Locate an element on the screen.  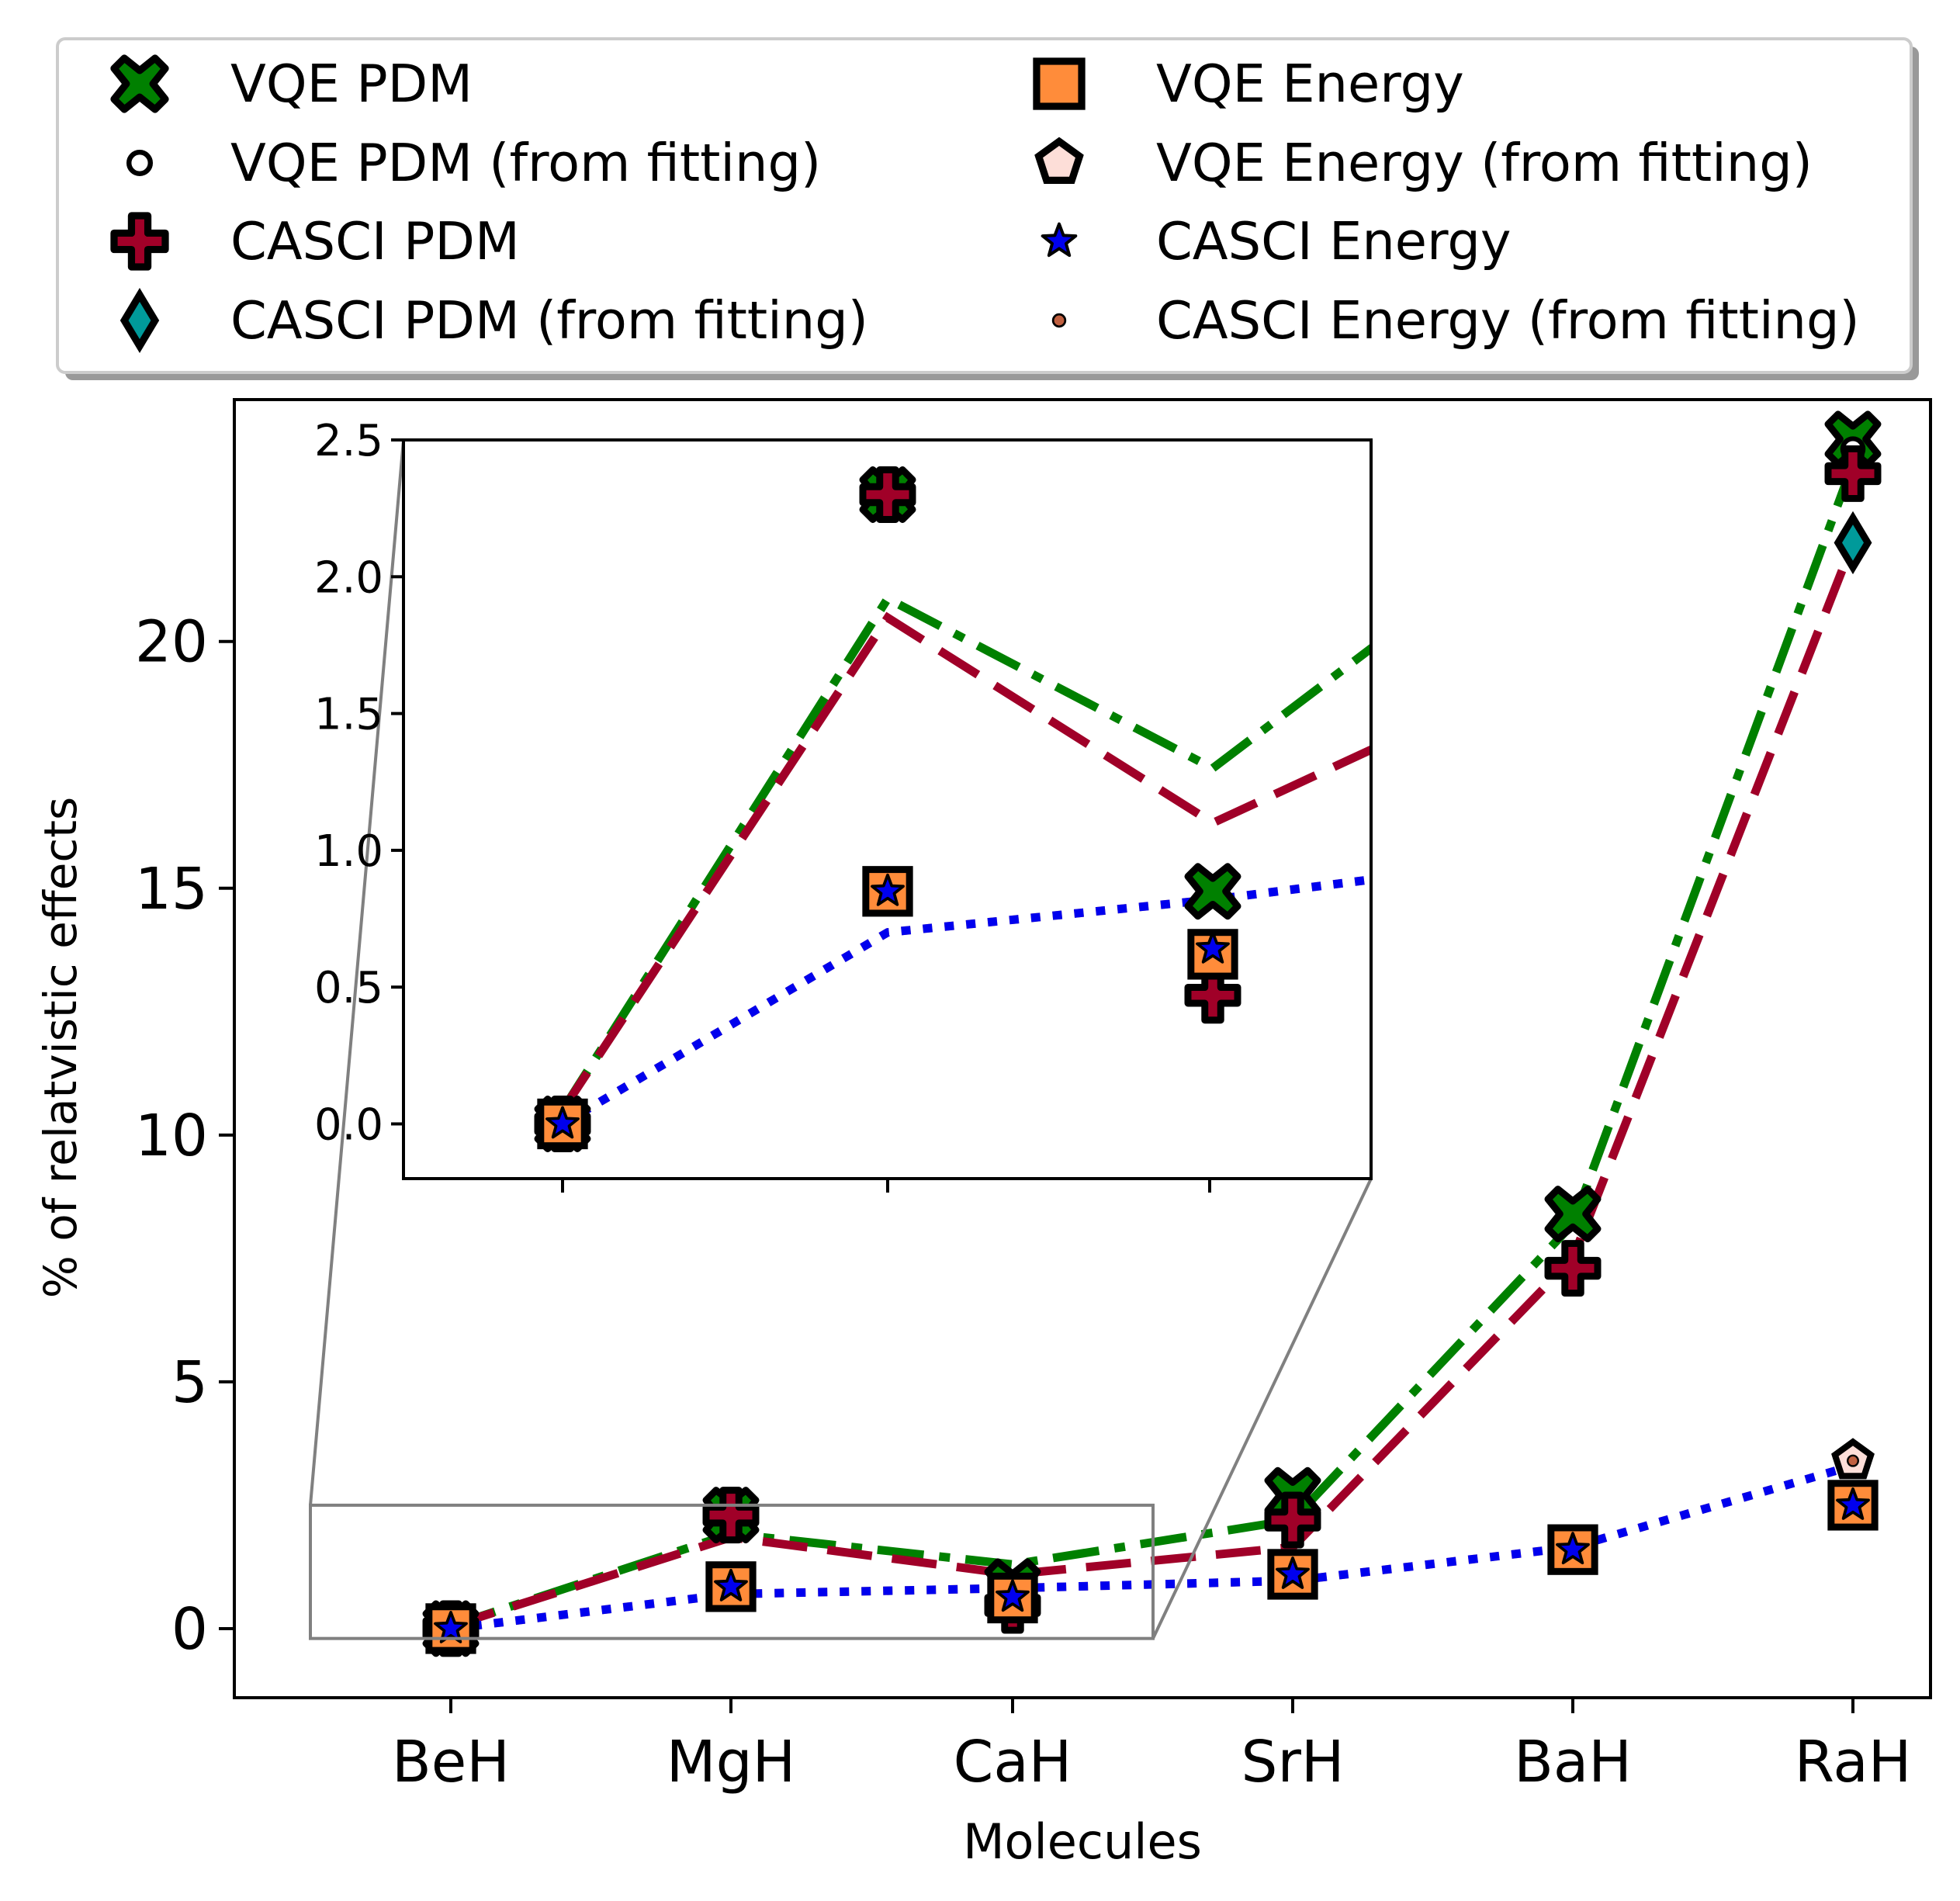
y-axis-title: % of relatvistic effects is located at coordinates (60, 1048).